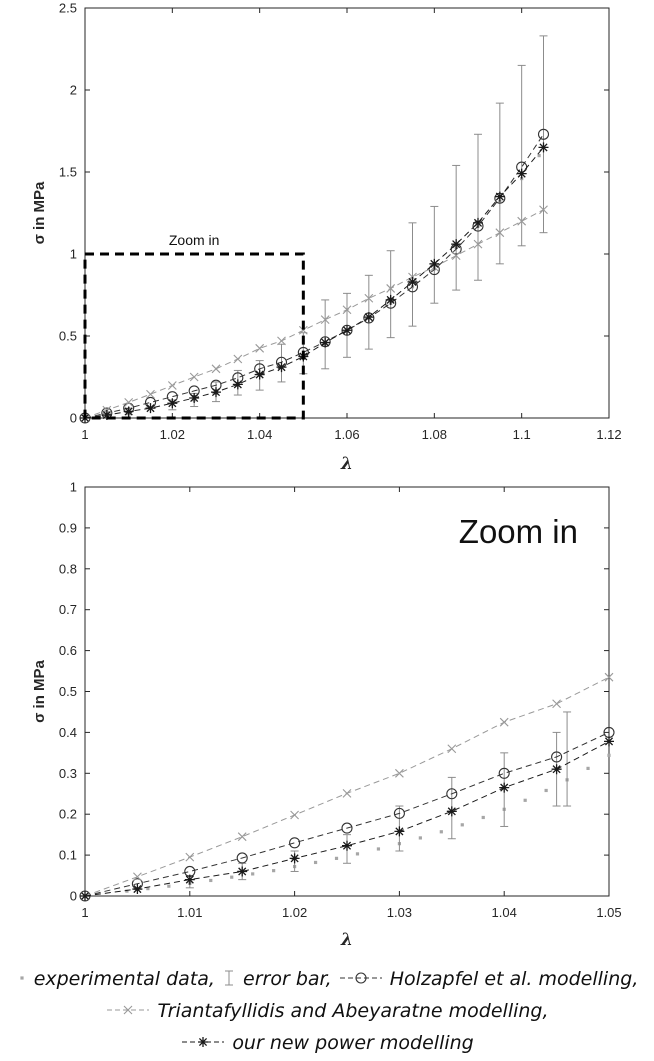 This screenshot has width=654, height=1061. Describe the element at coordinates (39, 212) in the screenshot. I see `y-axis-label: σ in MPa` at that location.